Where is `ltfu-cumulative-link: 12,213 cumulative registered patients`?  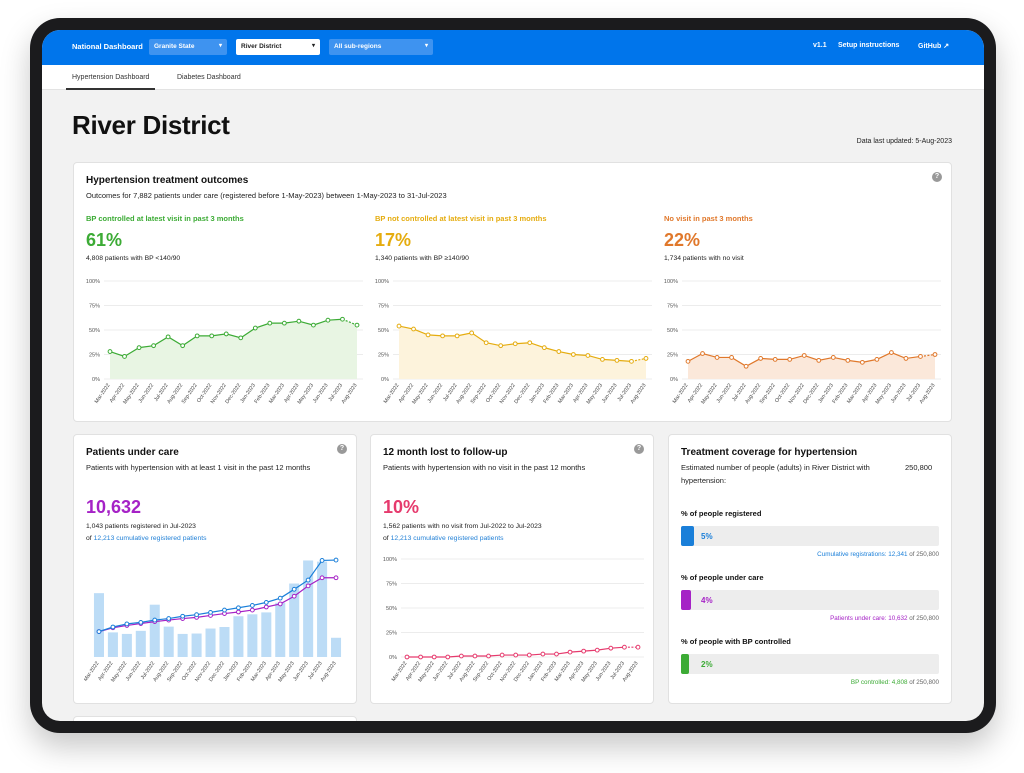 ltfu-cumulative-link: 12,213 cumulative registered patients is located at coordinates (447, 538).